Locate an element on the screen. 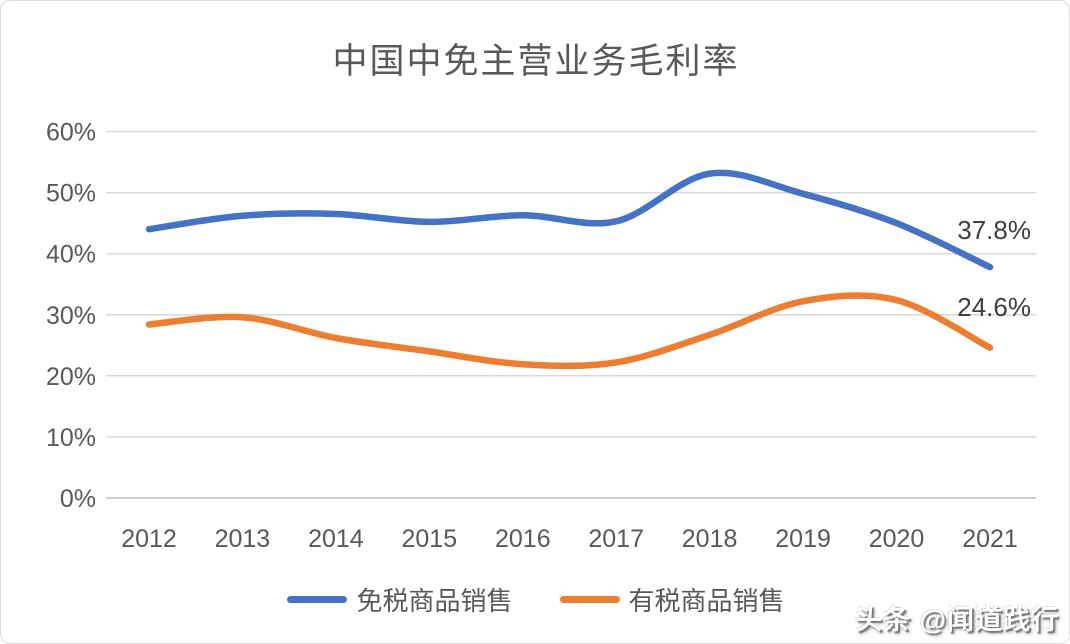  y-tick-label: 30% is located at coordinates (71, 316).